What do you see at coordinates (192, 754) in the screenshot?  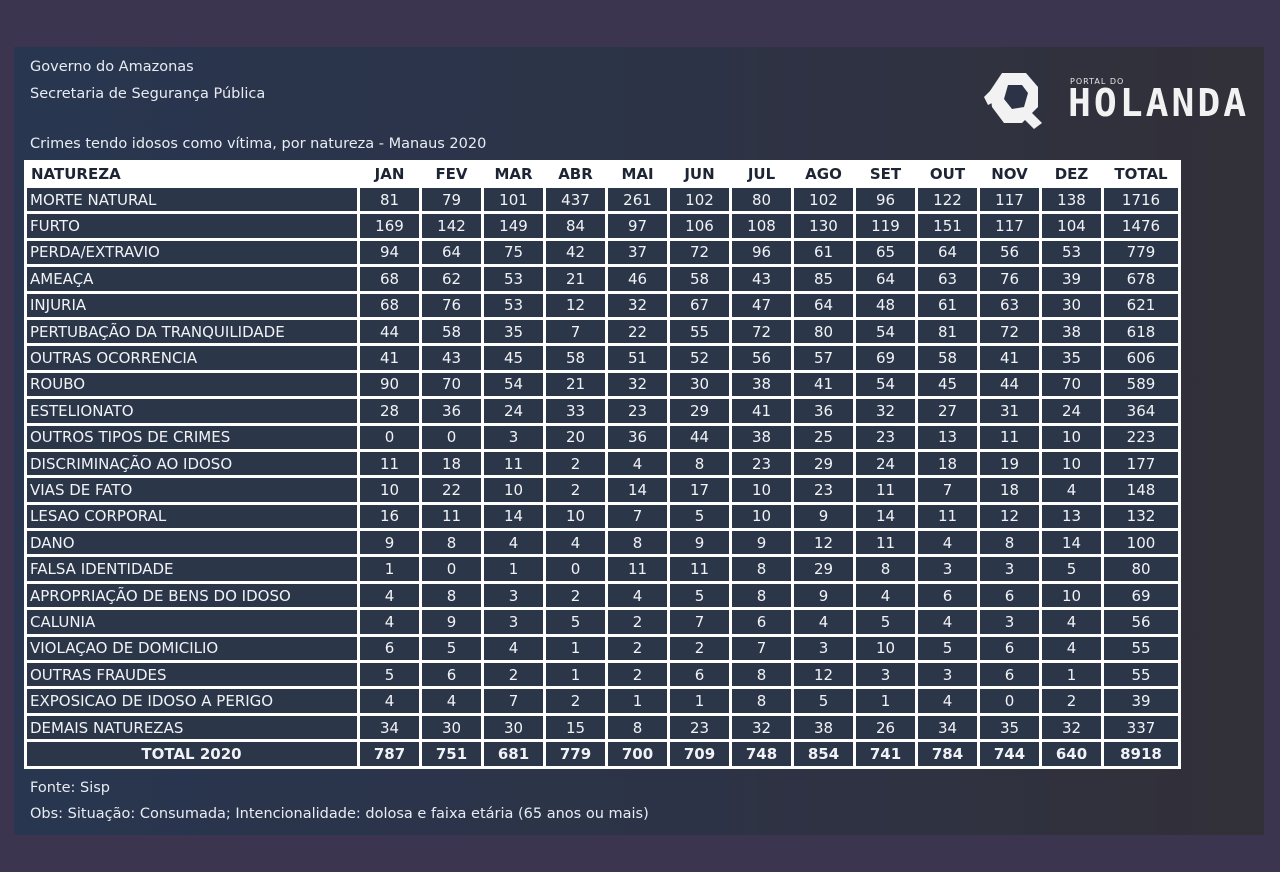 I see `total-label: TOTAL 2020` at bounding box center [192, 754].